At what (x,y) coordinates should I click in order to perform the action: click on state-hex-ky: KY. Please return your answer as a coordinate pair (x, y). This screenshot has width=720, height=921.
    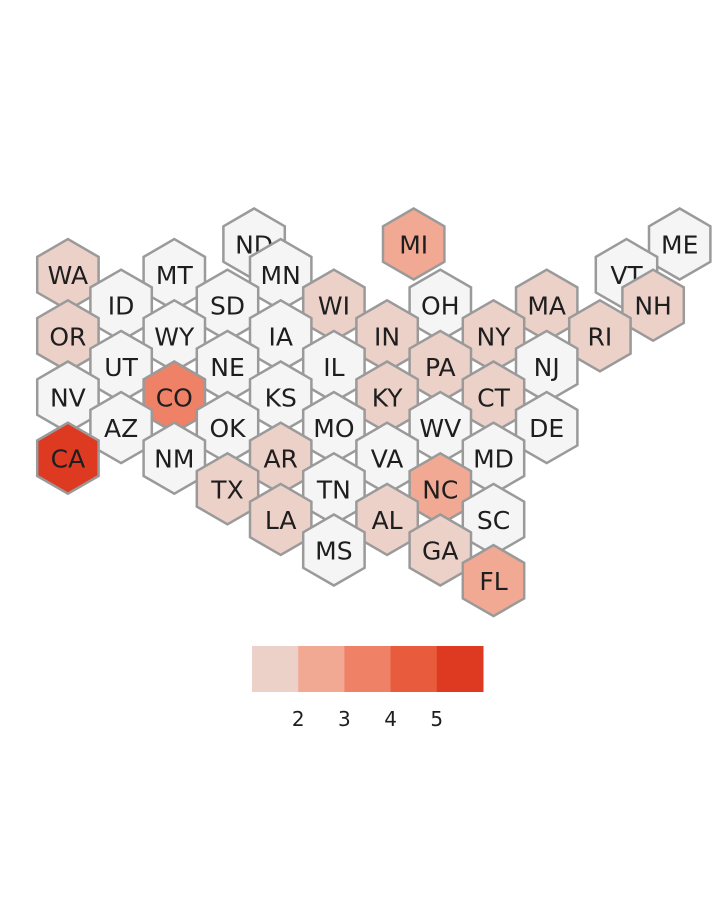
    Looking at the image, I should click on (387, 397).